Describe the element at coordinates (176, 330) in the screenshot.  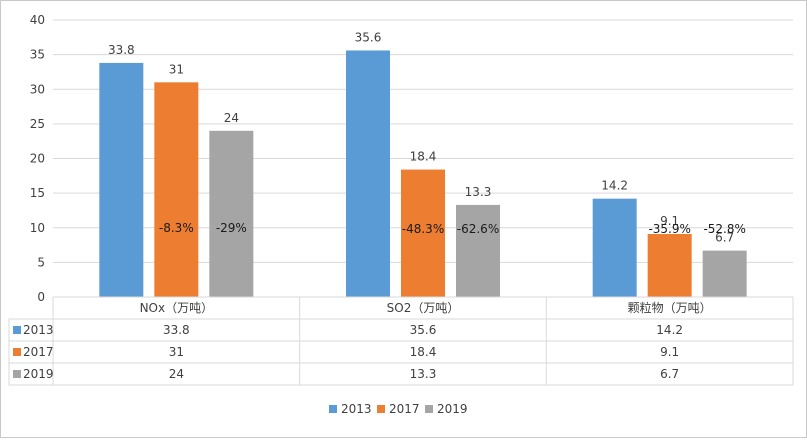
I see `table-cell: 33.8` at that location.